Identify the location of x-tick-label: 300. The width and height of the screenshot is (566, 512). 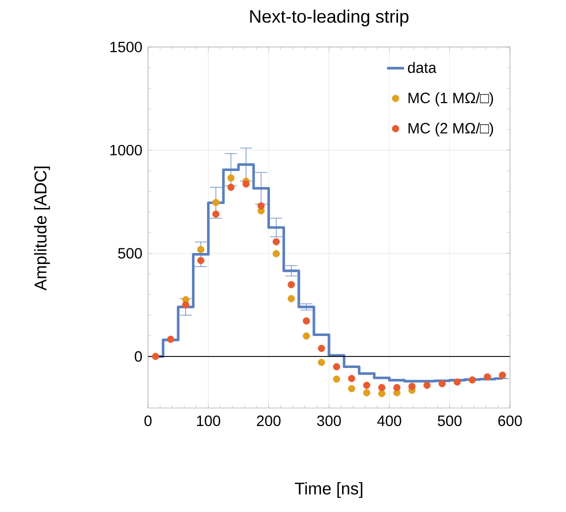
(329, 421).